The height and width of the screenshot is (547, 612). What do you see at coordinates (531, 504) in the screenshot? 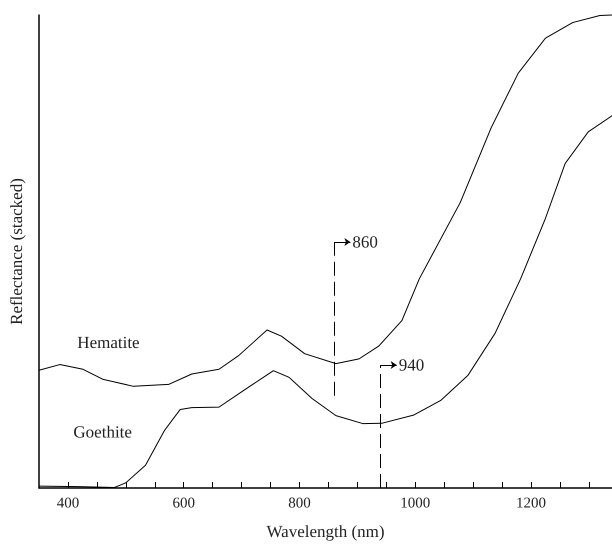
I see `x-tick-label: 1200` at bounding box center [531, 504].